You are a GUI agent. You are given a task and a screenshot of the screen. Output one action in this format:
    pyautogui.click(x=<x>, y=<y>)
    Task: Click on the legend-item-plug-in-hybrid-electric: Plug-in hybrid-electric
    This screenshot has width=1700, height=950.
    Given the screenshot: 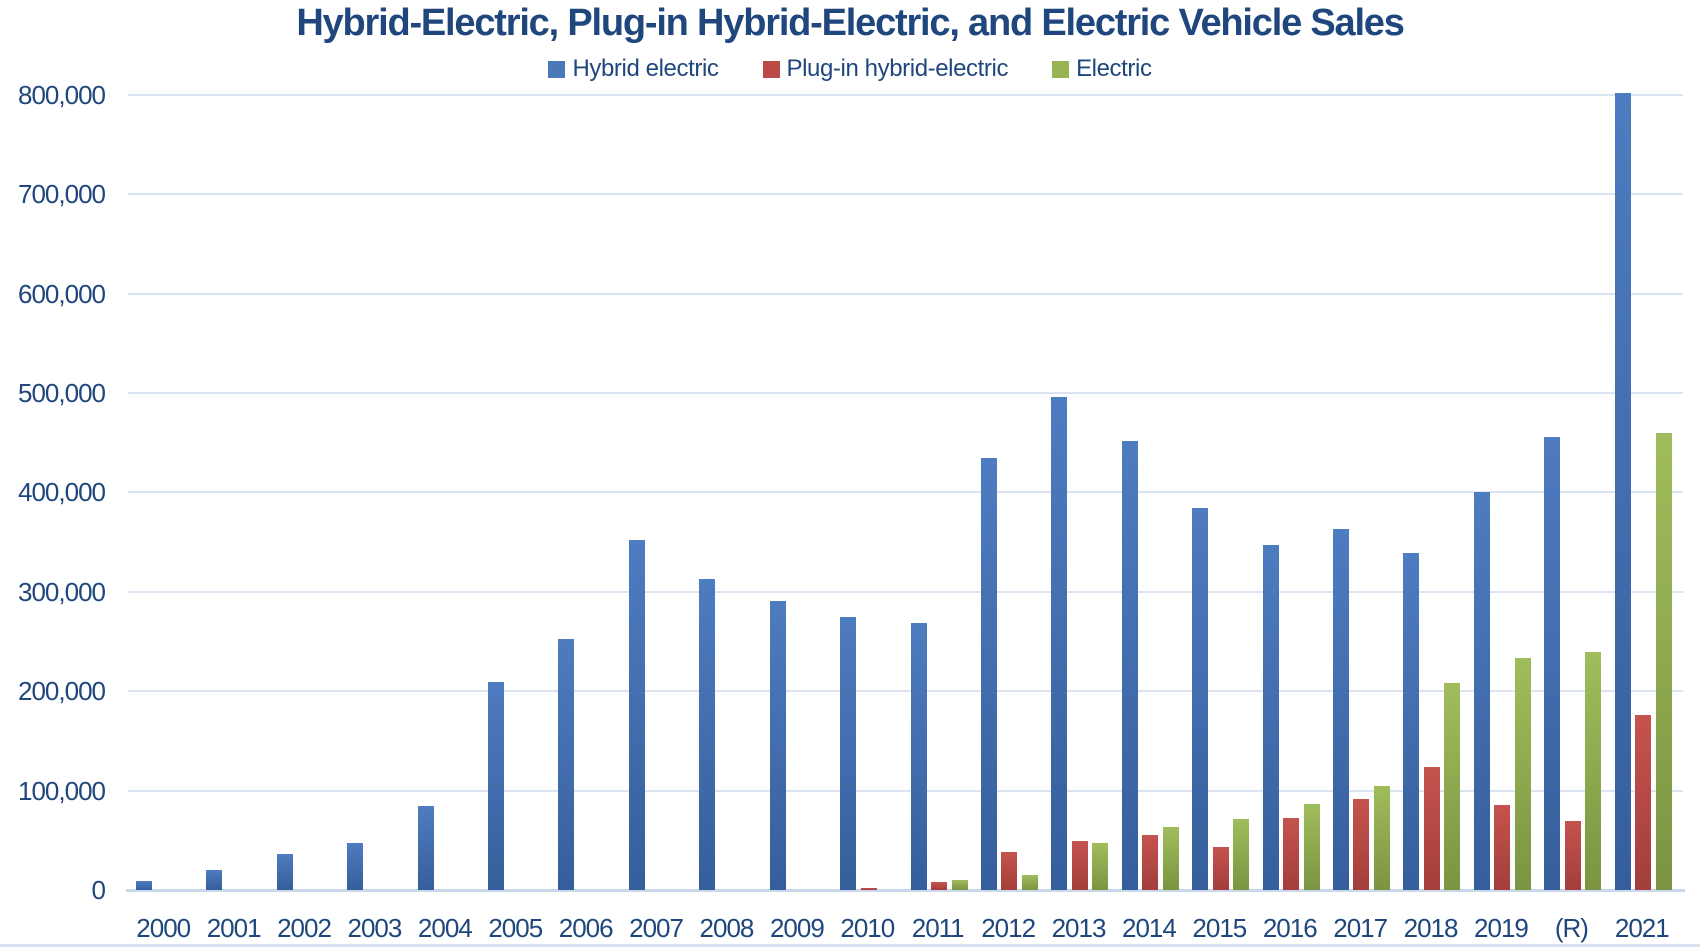 What is the action you would take?
    pyautogui.click(x=885, y=69)
    